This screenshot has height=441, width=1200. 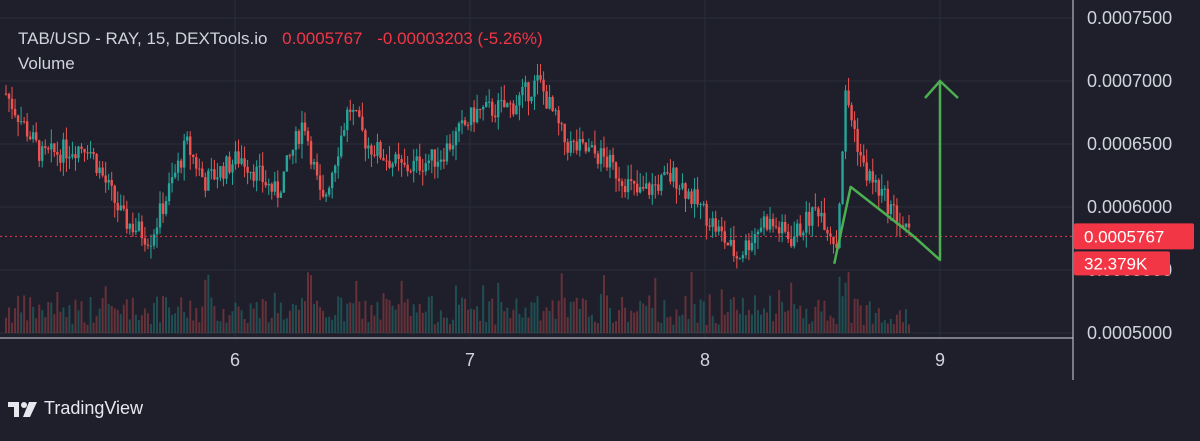 What do you see at coordinates (235, 360) in the screenshot?
I see `time-tick-label: 6` at bounding box center [235, 360].